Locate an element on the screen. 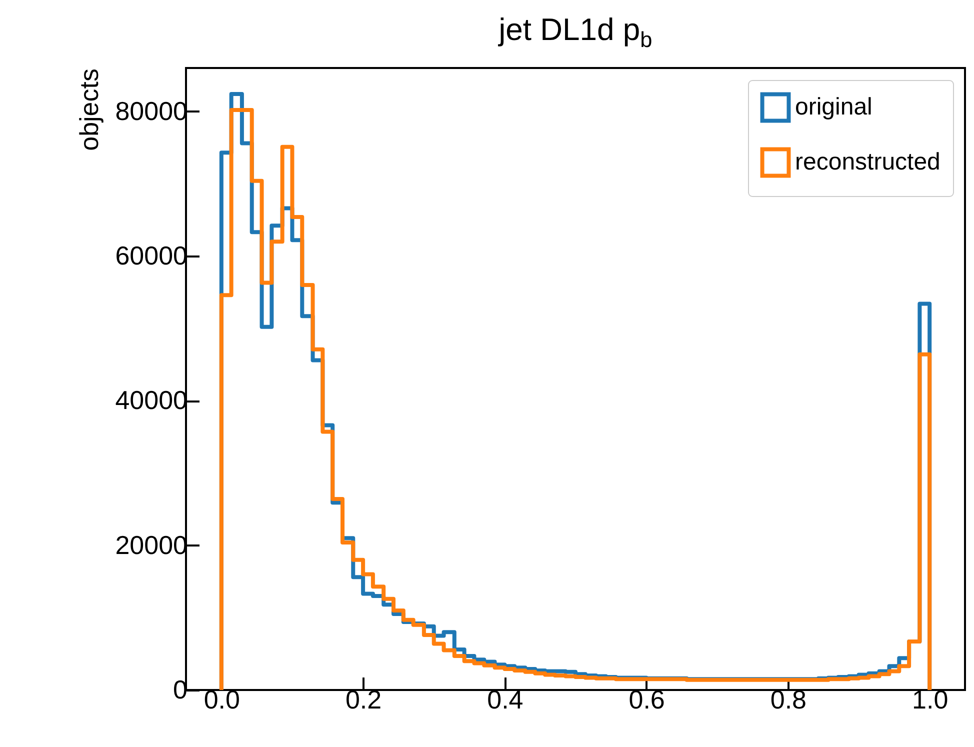 The width and height of the screenshot is (974, 747). legend-label: original is located at coordinates (833, 107).